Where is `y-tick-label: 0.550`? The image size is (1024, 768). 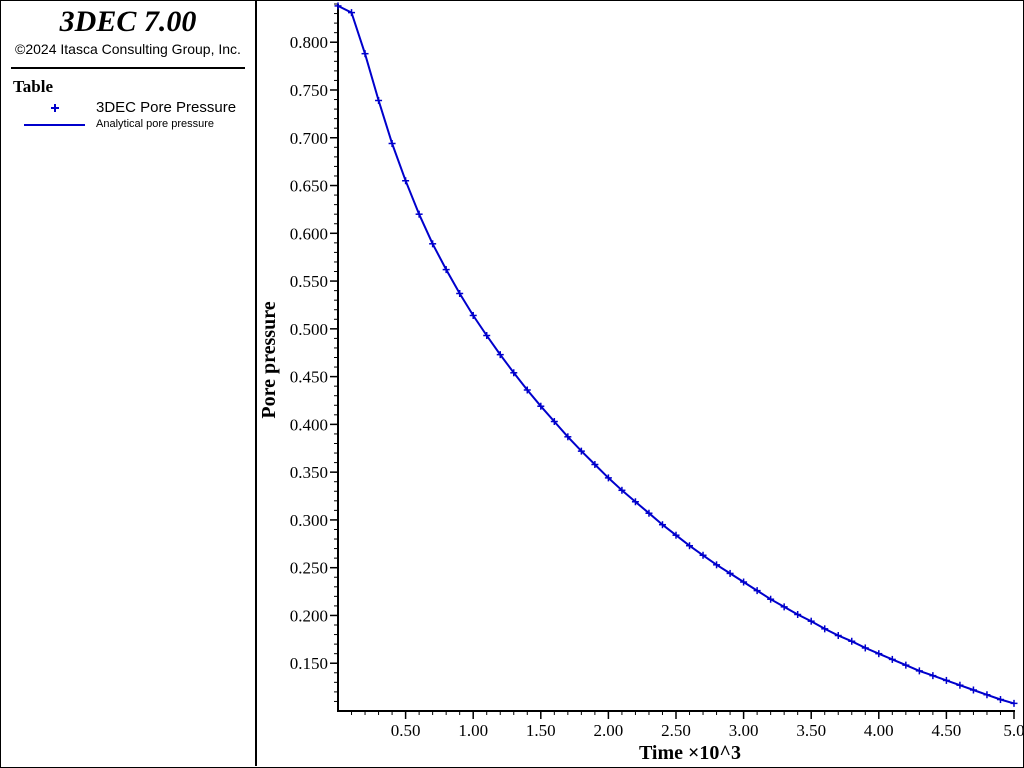 y-tick-label: 0.550 is located at coordinates (309, 281).